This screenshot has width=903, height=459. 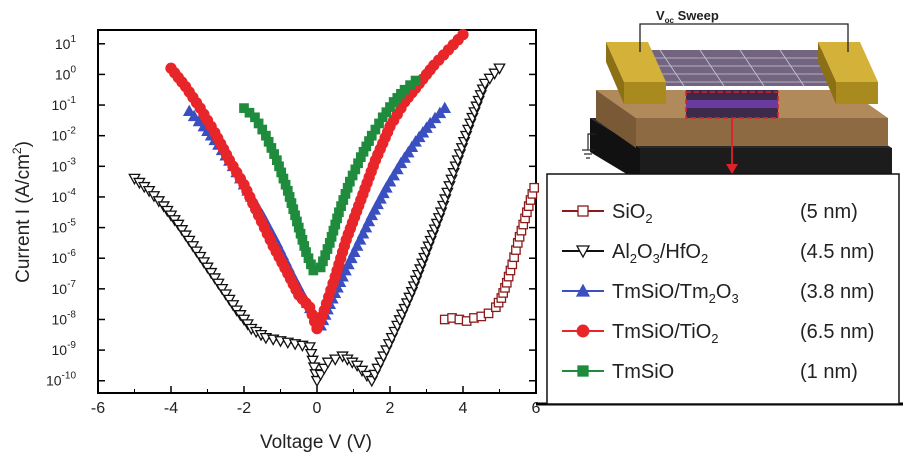 I want to click on legend-label: Al2O3/HfO2, so click(x=660, y=253).